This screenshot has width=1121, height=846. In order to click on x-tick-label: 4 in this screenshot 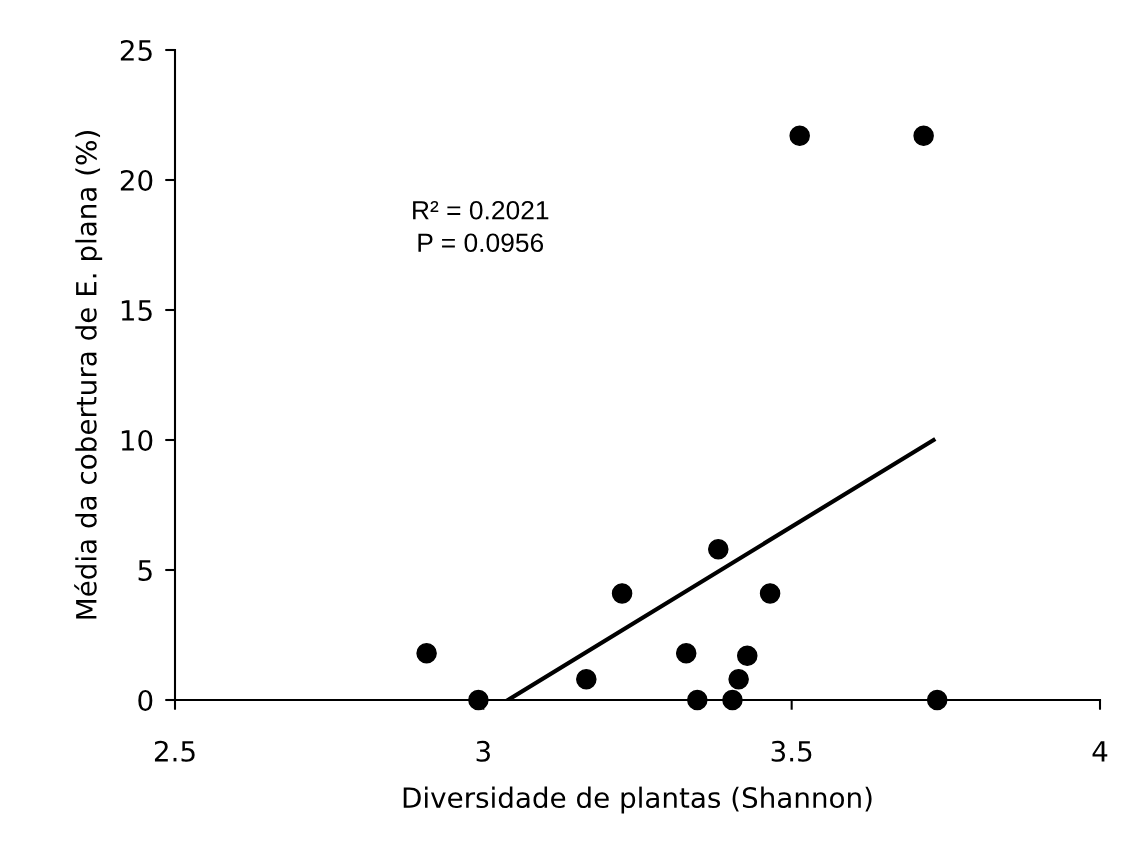, I will do `click(1100, 751)`.